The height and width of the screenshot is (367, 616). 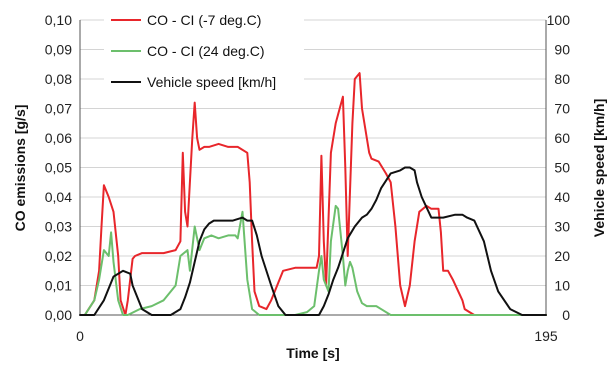 I want to click on y-tick-label-left: 0,05, so click(x=58, y=168).